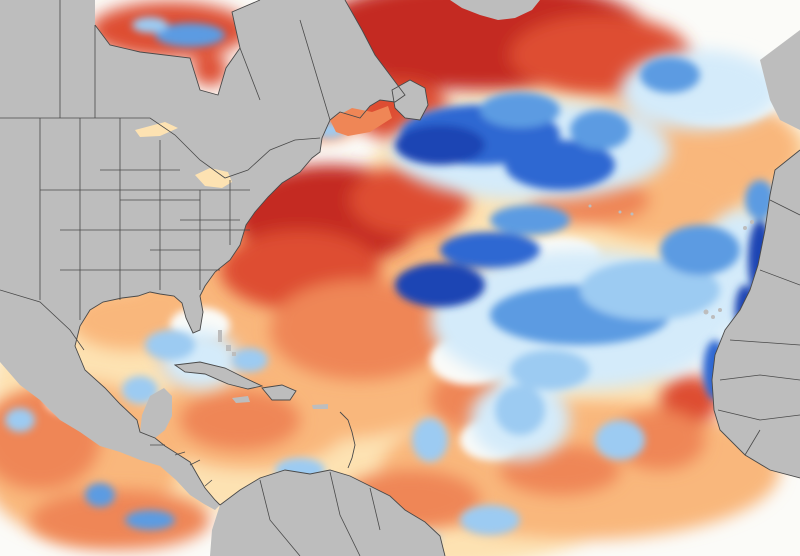  Describe the element at coordinates (170, 345) in the screenshot. I see `caribbean-cool` at that location.